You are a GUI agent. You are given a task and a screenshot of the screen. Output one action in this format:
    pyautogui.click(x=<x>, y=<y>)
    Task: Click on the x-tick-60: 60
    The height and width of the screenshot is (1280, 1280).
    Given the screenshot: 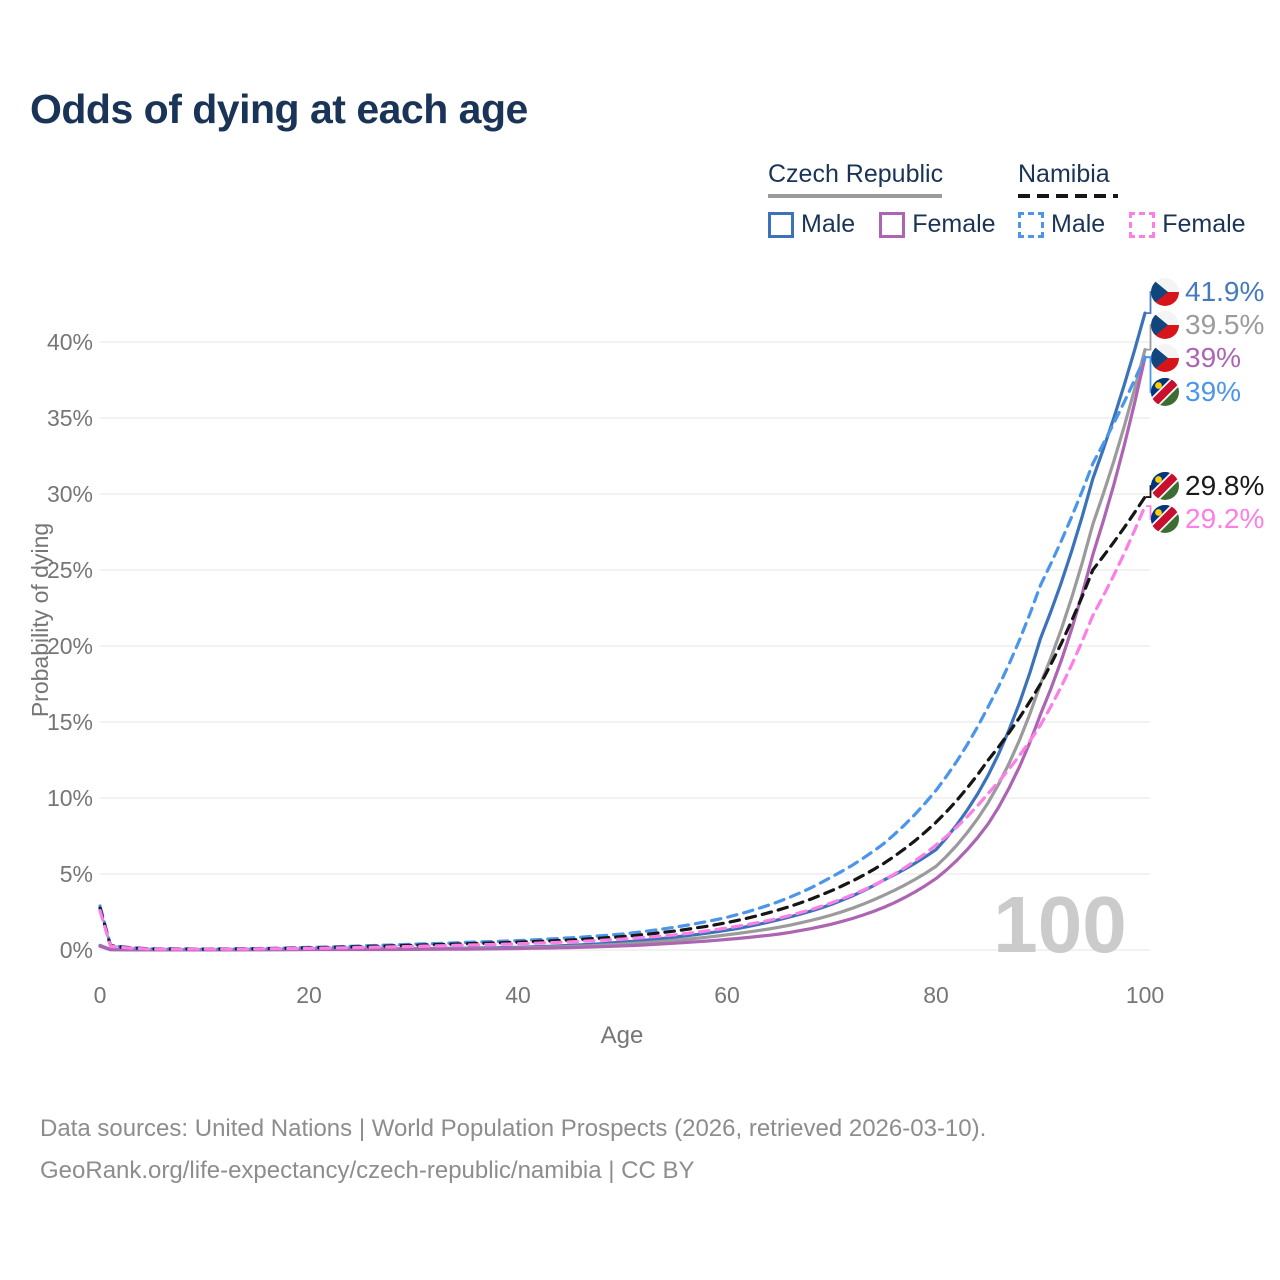 What is the action you would take?
    pyautogui.click(x=727, y=995)
    